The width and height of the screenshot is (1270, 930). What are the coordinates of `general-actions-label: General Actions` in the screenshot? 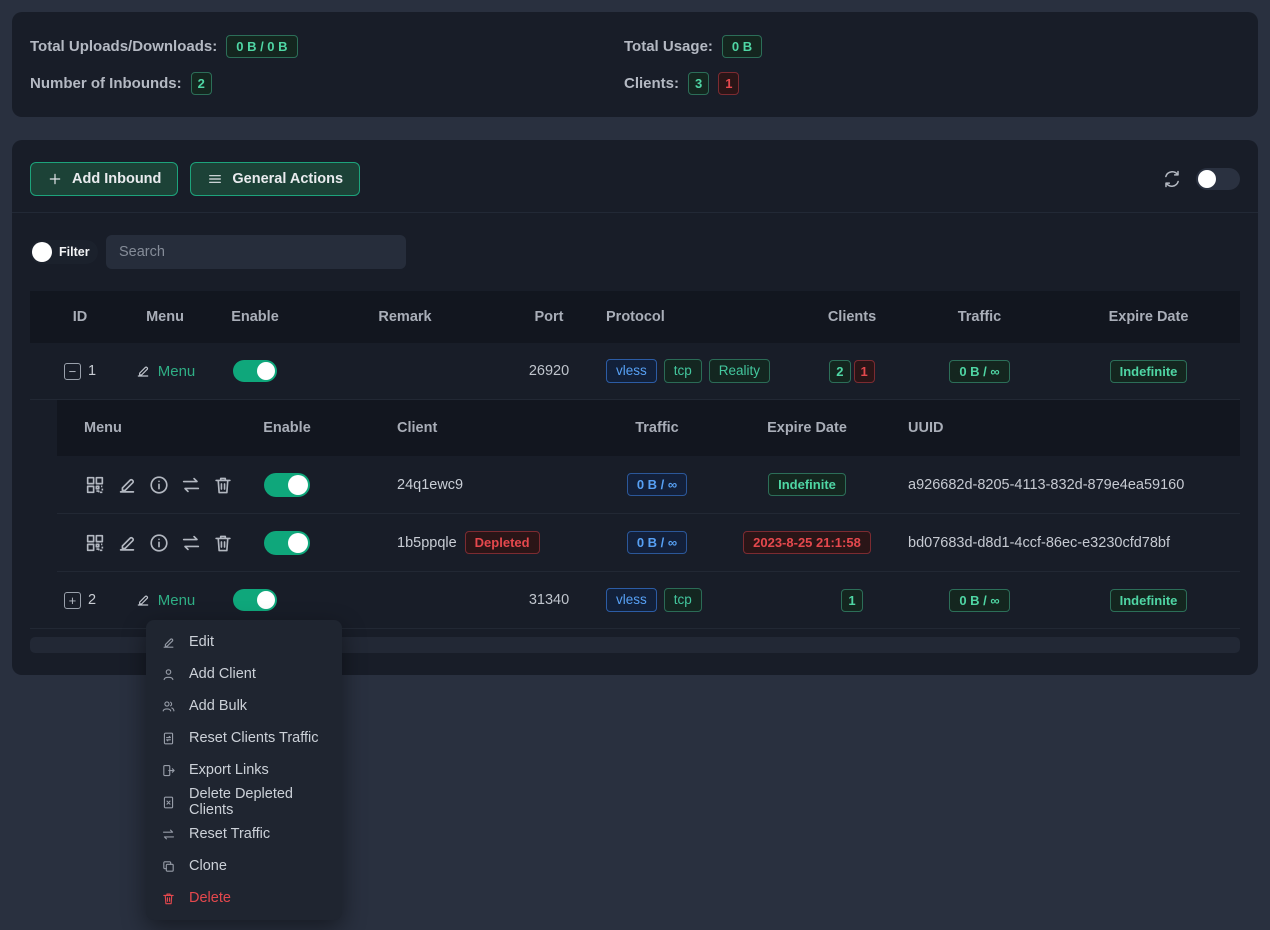 It's located at (288, 179).